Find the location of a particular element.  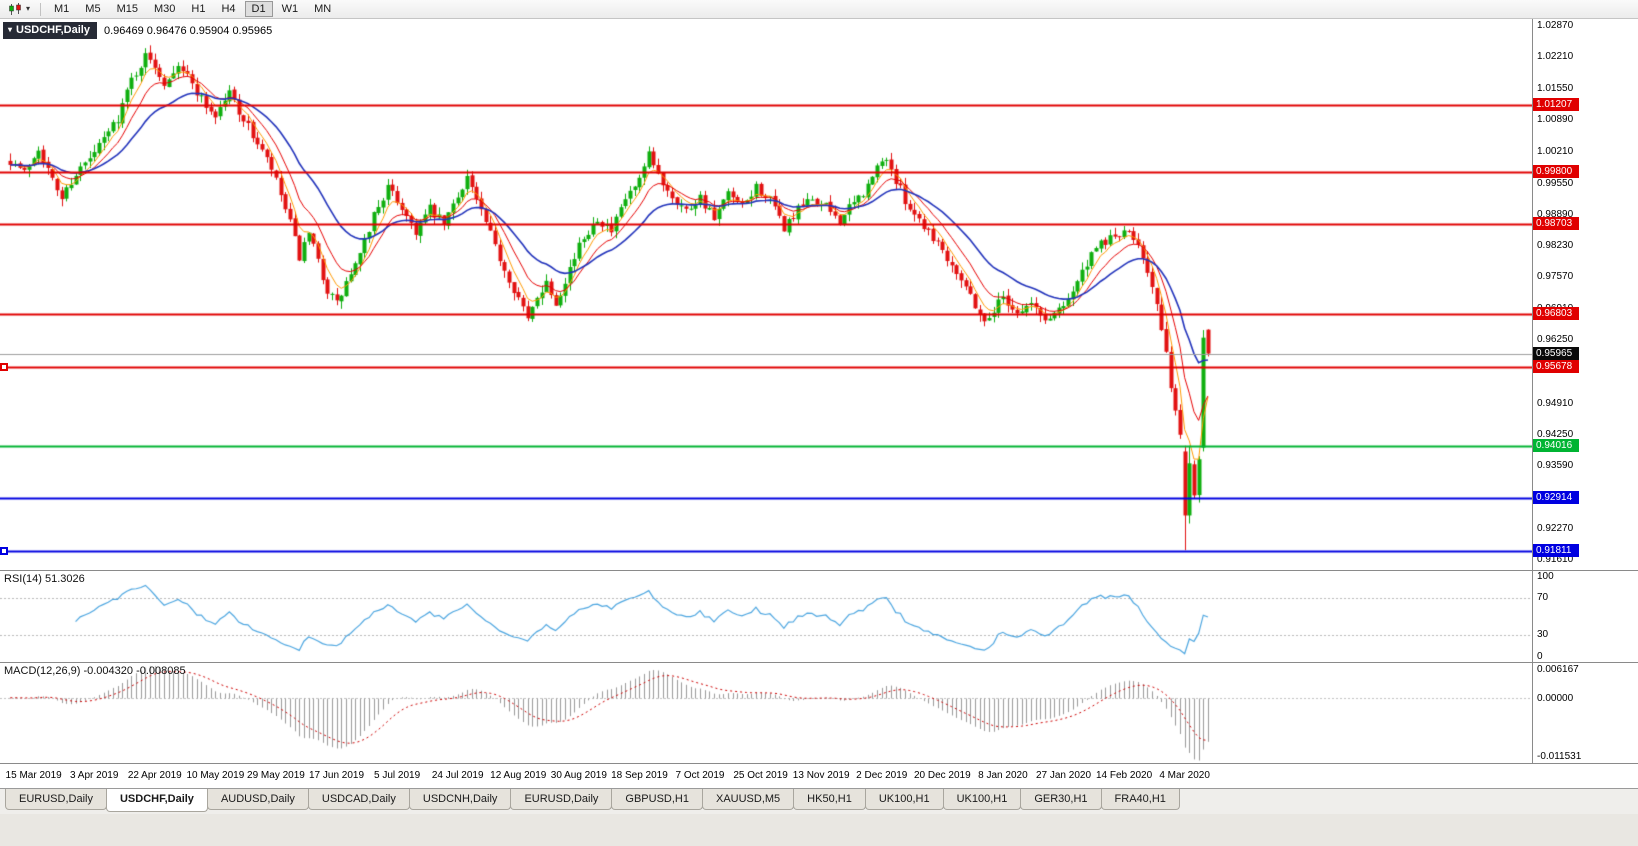

timeframe-h1-button: H1 is located at coordinates (198, 9).